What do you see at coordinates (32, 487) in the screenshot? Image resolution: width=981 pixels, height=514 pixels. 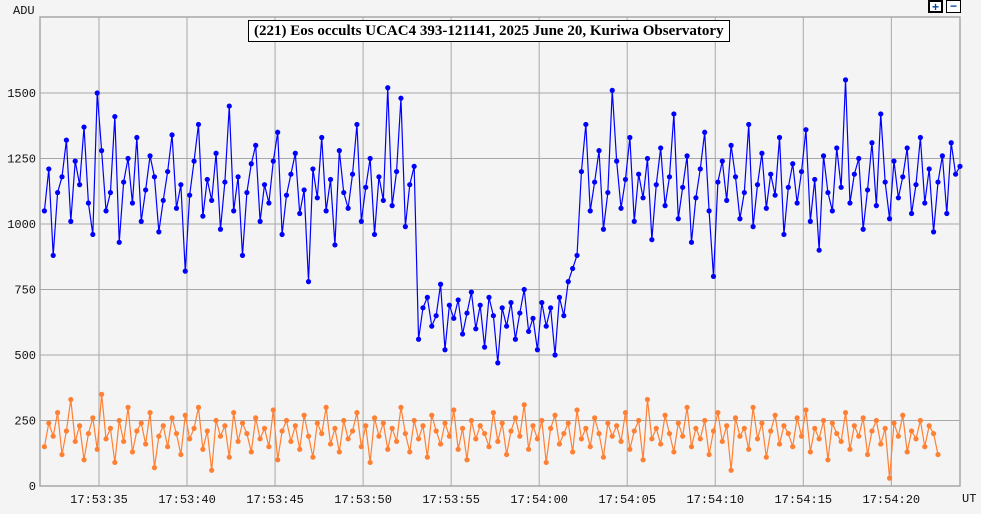 I see `y-tick-label: 0` at bounding box center [32, 487].